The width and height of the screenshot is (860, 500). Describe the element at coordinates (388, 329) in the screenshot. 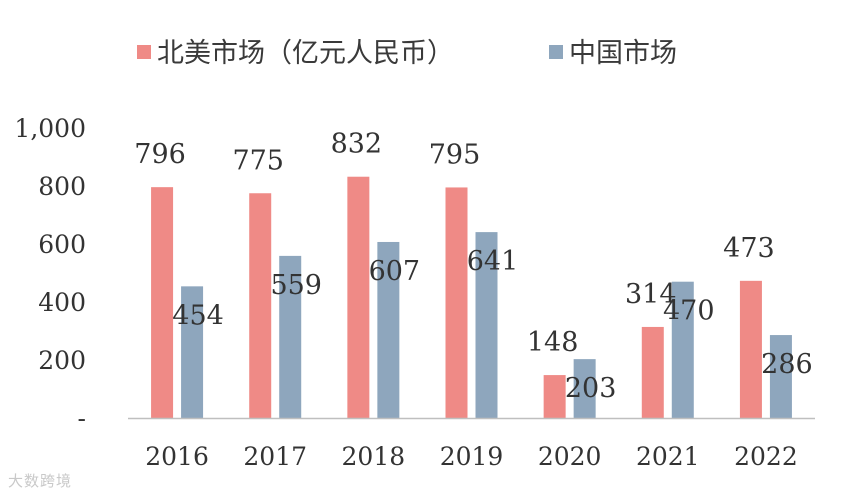

I see `bar-china-2018` at that location.